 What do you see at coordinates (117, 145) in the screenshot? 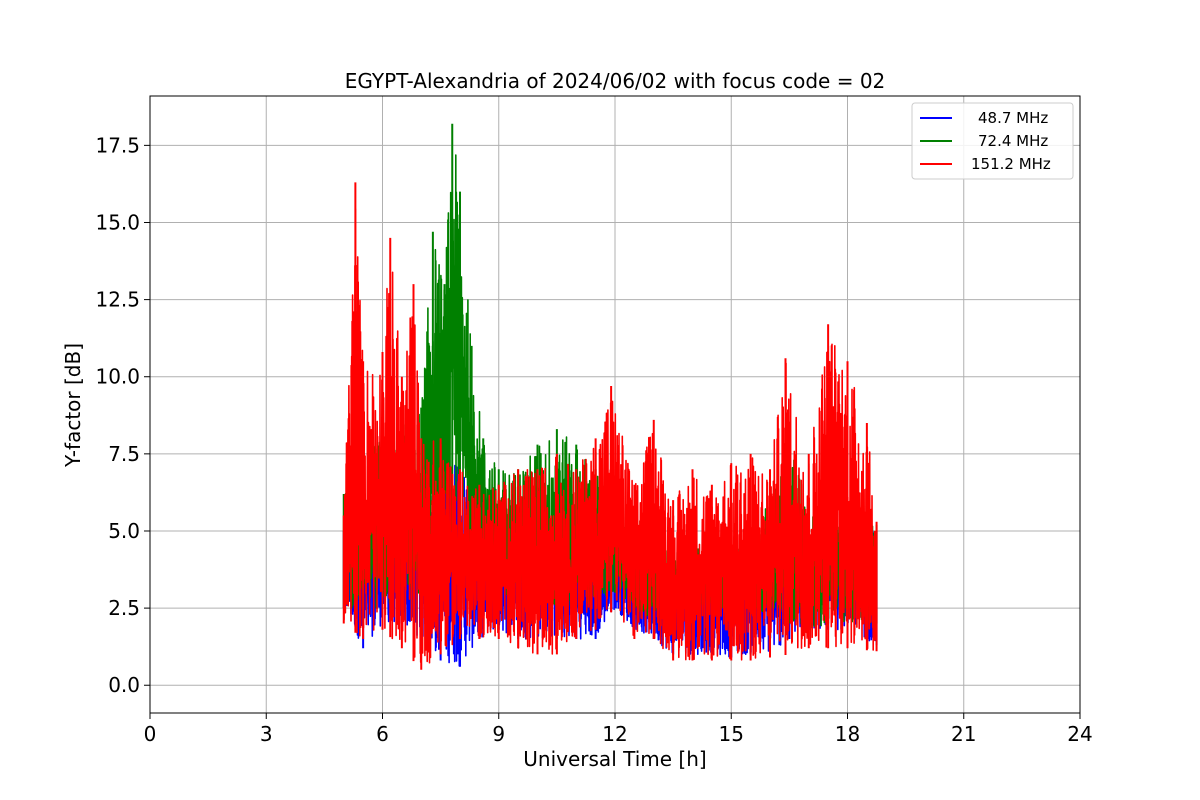
I see `y-tick-label: 17.5` at bounding box center [117, 145].